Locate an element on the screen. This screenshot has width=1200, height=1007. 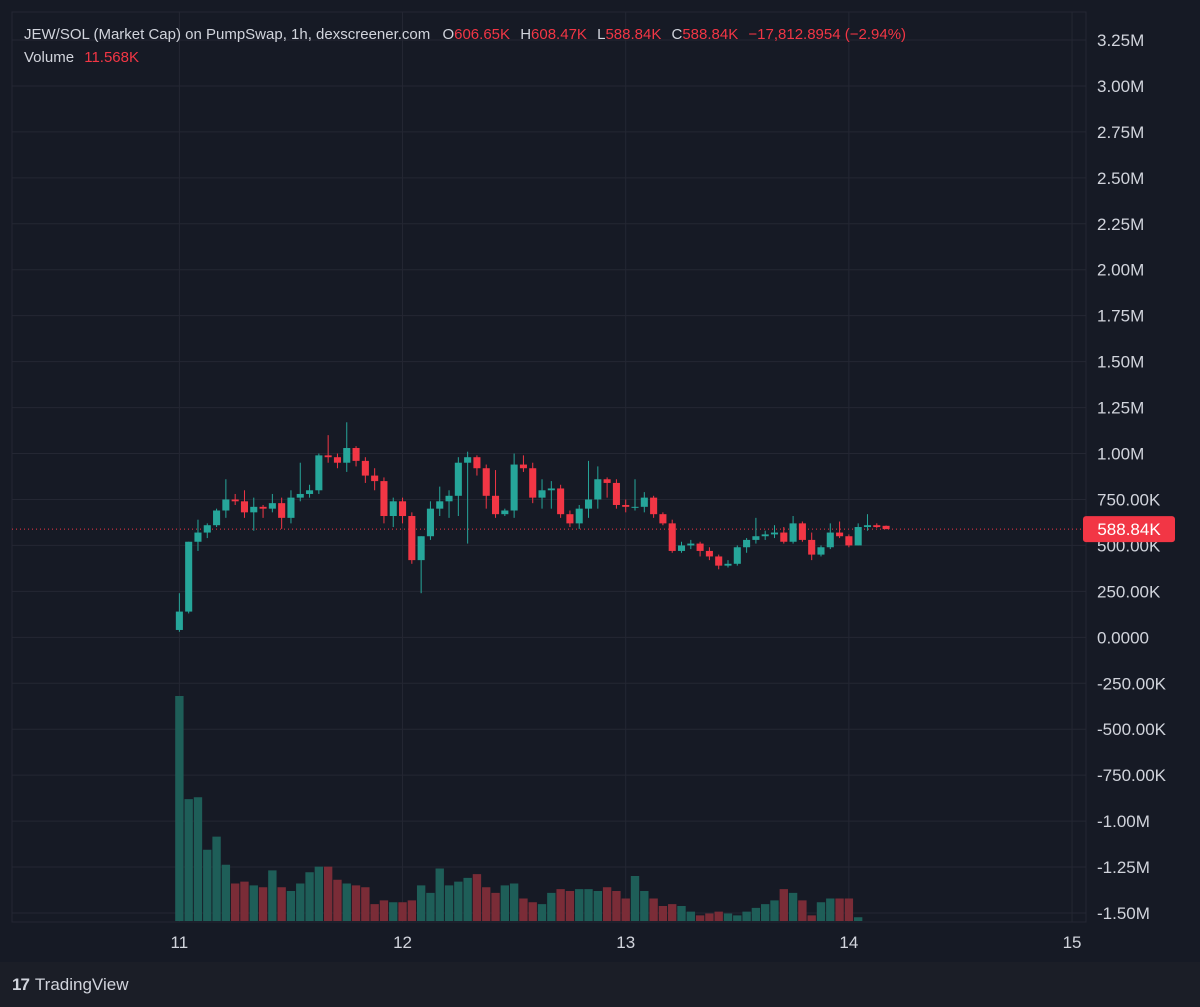
y-tick-label: 1.00M is located at coordinates (1120, 454).